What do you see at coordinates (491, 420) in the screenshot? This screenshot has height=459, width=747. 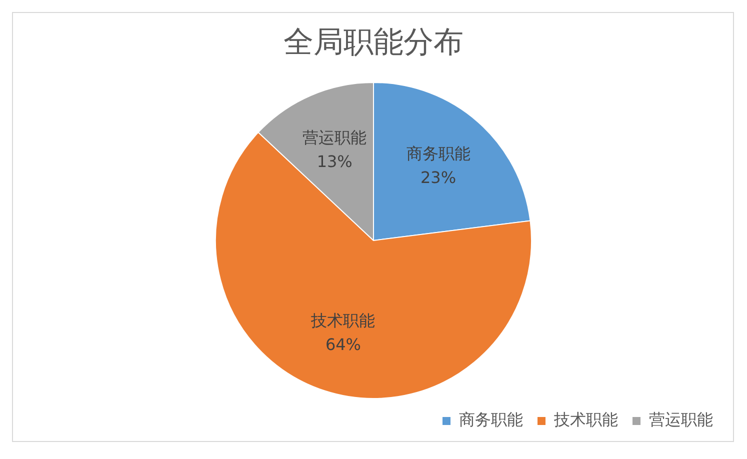 I see `legend-label: 商务职能` at bounding box center [491, 420].